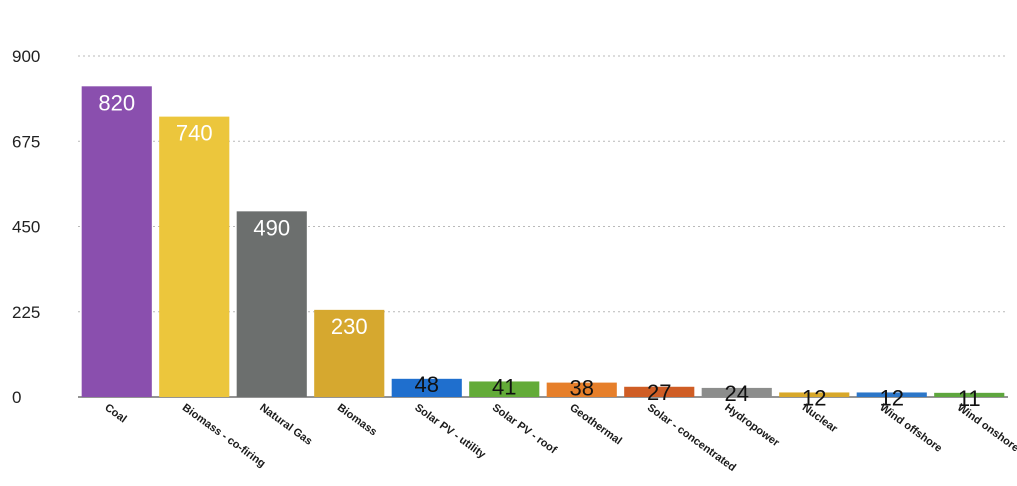 This screenshot has height=486, width=1017. I want to click on bar-solar-pv-roof, so click(504, 389).